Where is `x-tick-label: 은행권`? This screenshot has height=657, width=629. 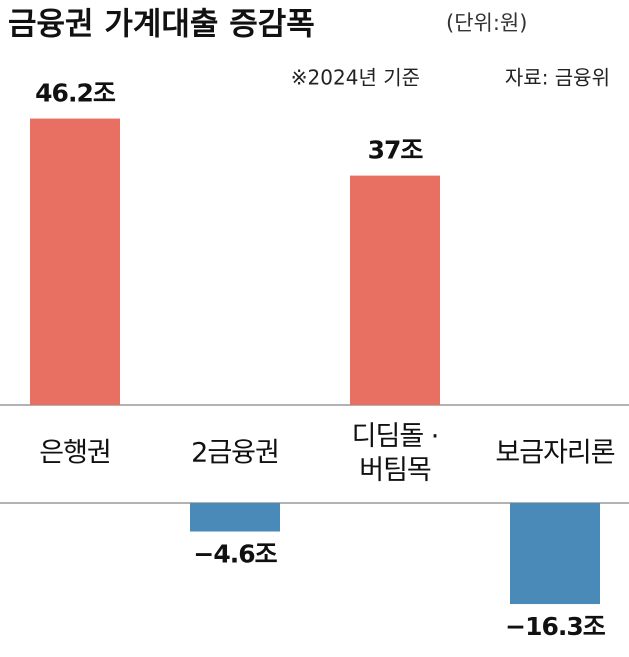 x-tick-label: 은행권 is located at coordinates (75, 453).